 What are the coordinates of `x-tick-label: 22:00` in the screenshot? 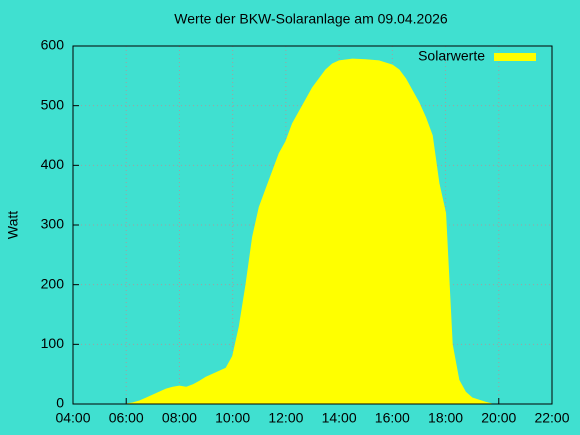 It's located at (551, 418).